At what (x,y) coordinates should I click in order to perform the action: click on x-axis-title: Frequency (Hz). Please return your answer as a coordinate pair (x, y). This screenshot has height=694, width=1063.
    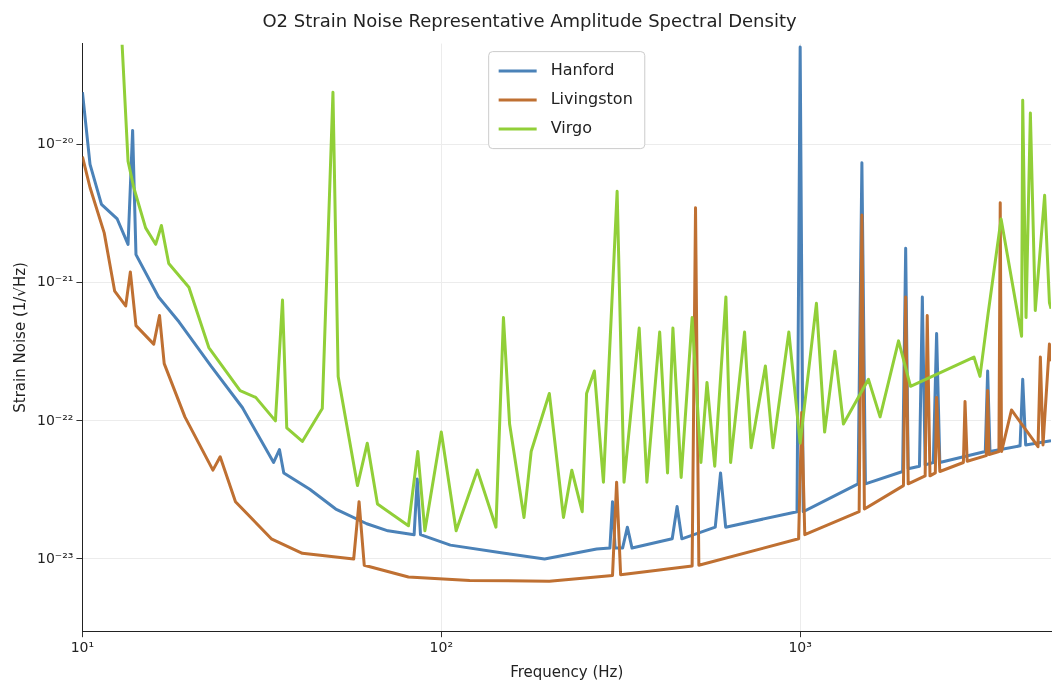
    Looking at the image, I should click on (567, 671).